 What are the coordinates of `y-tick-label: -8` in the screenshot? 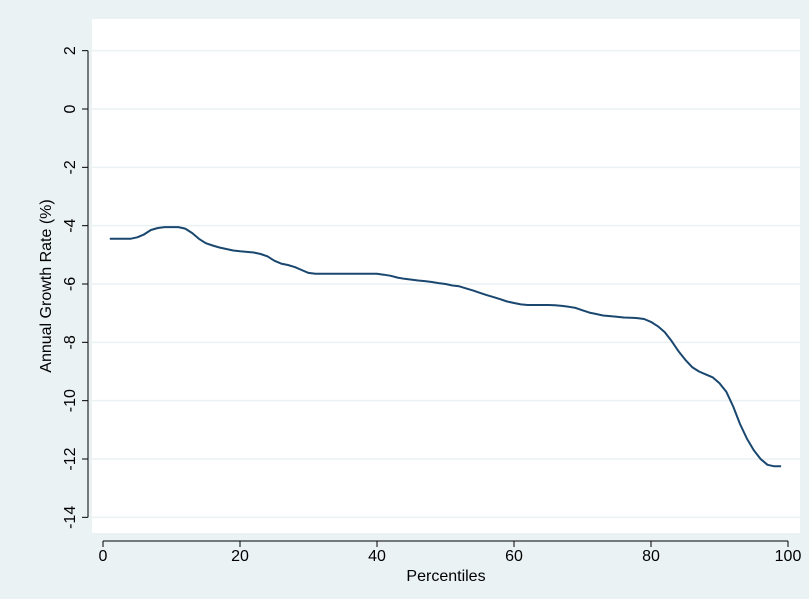 It's located at (70, 342).